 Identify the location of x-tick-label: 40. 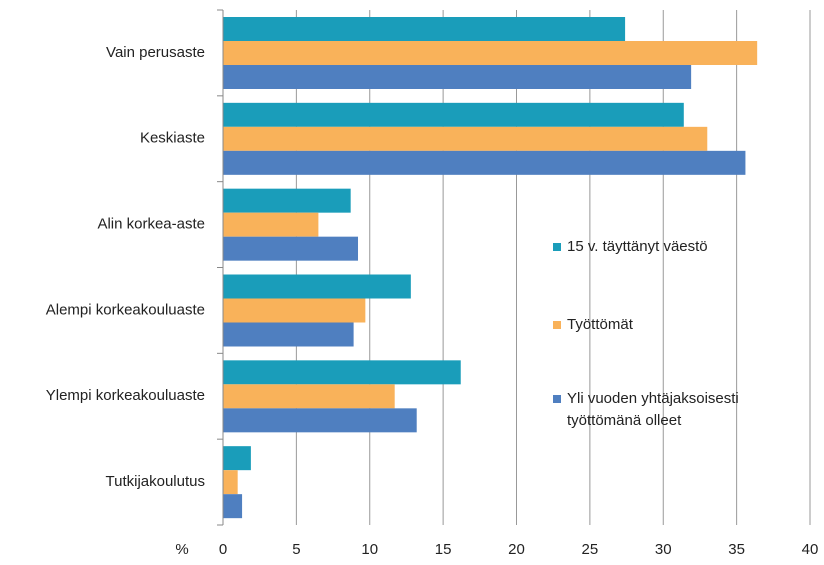
(810, 549).